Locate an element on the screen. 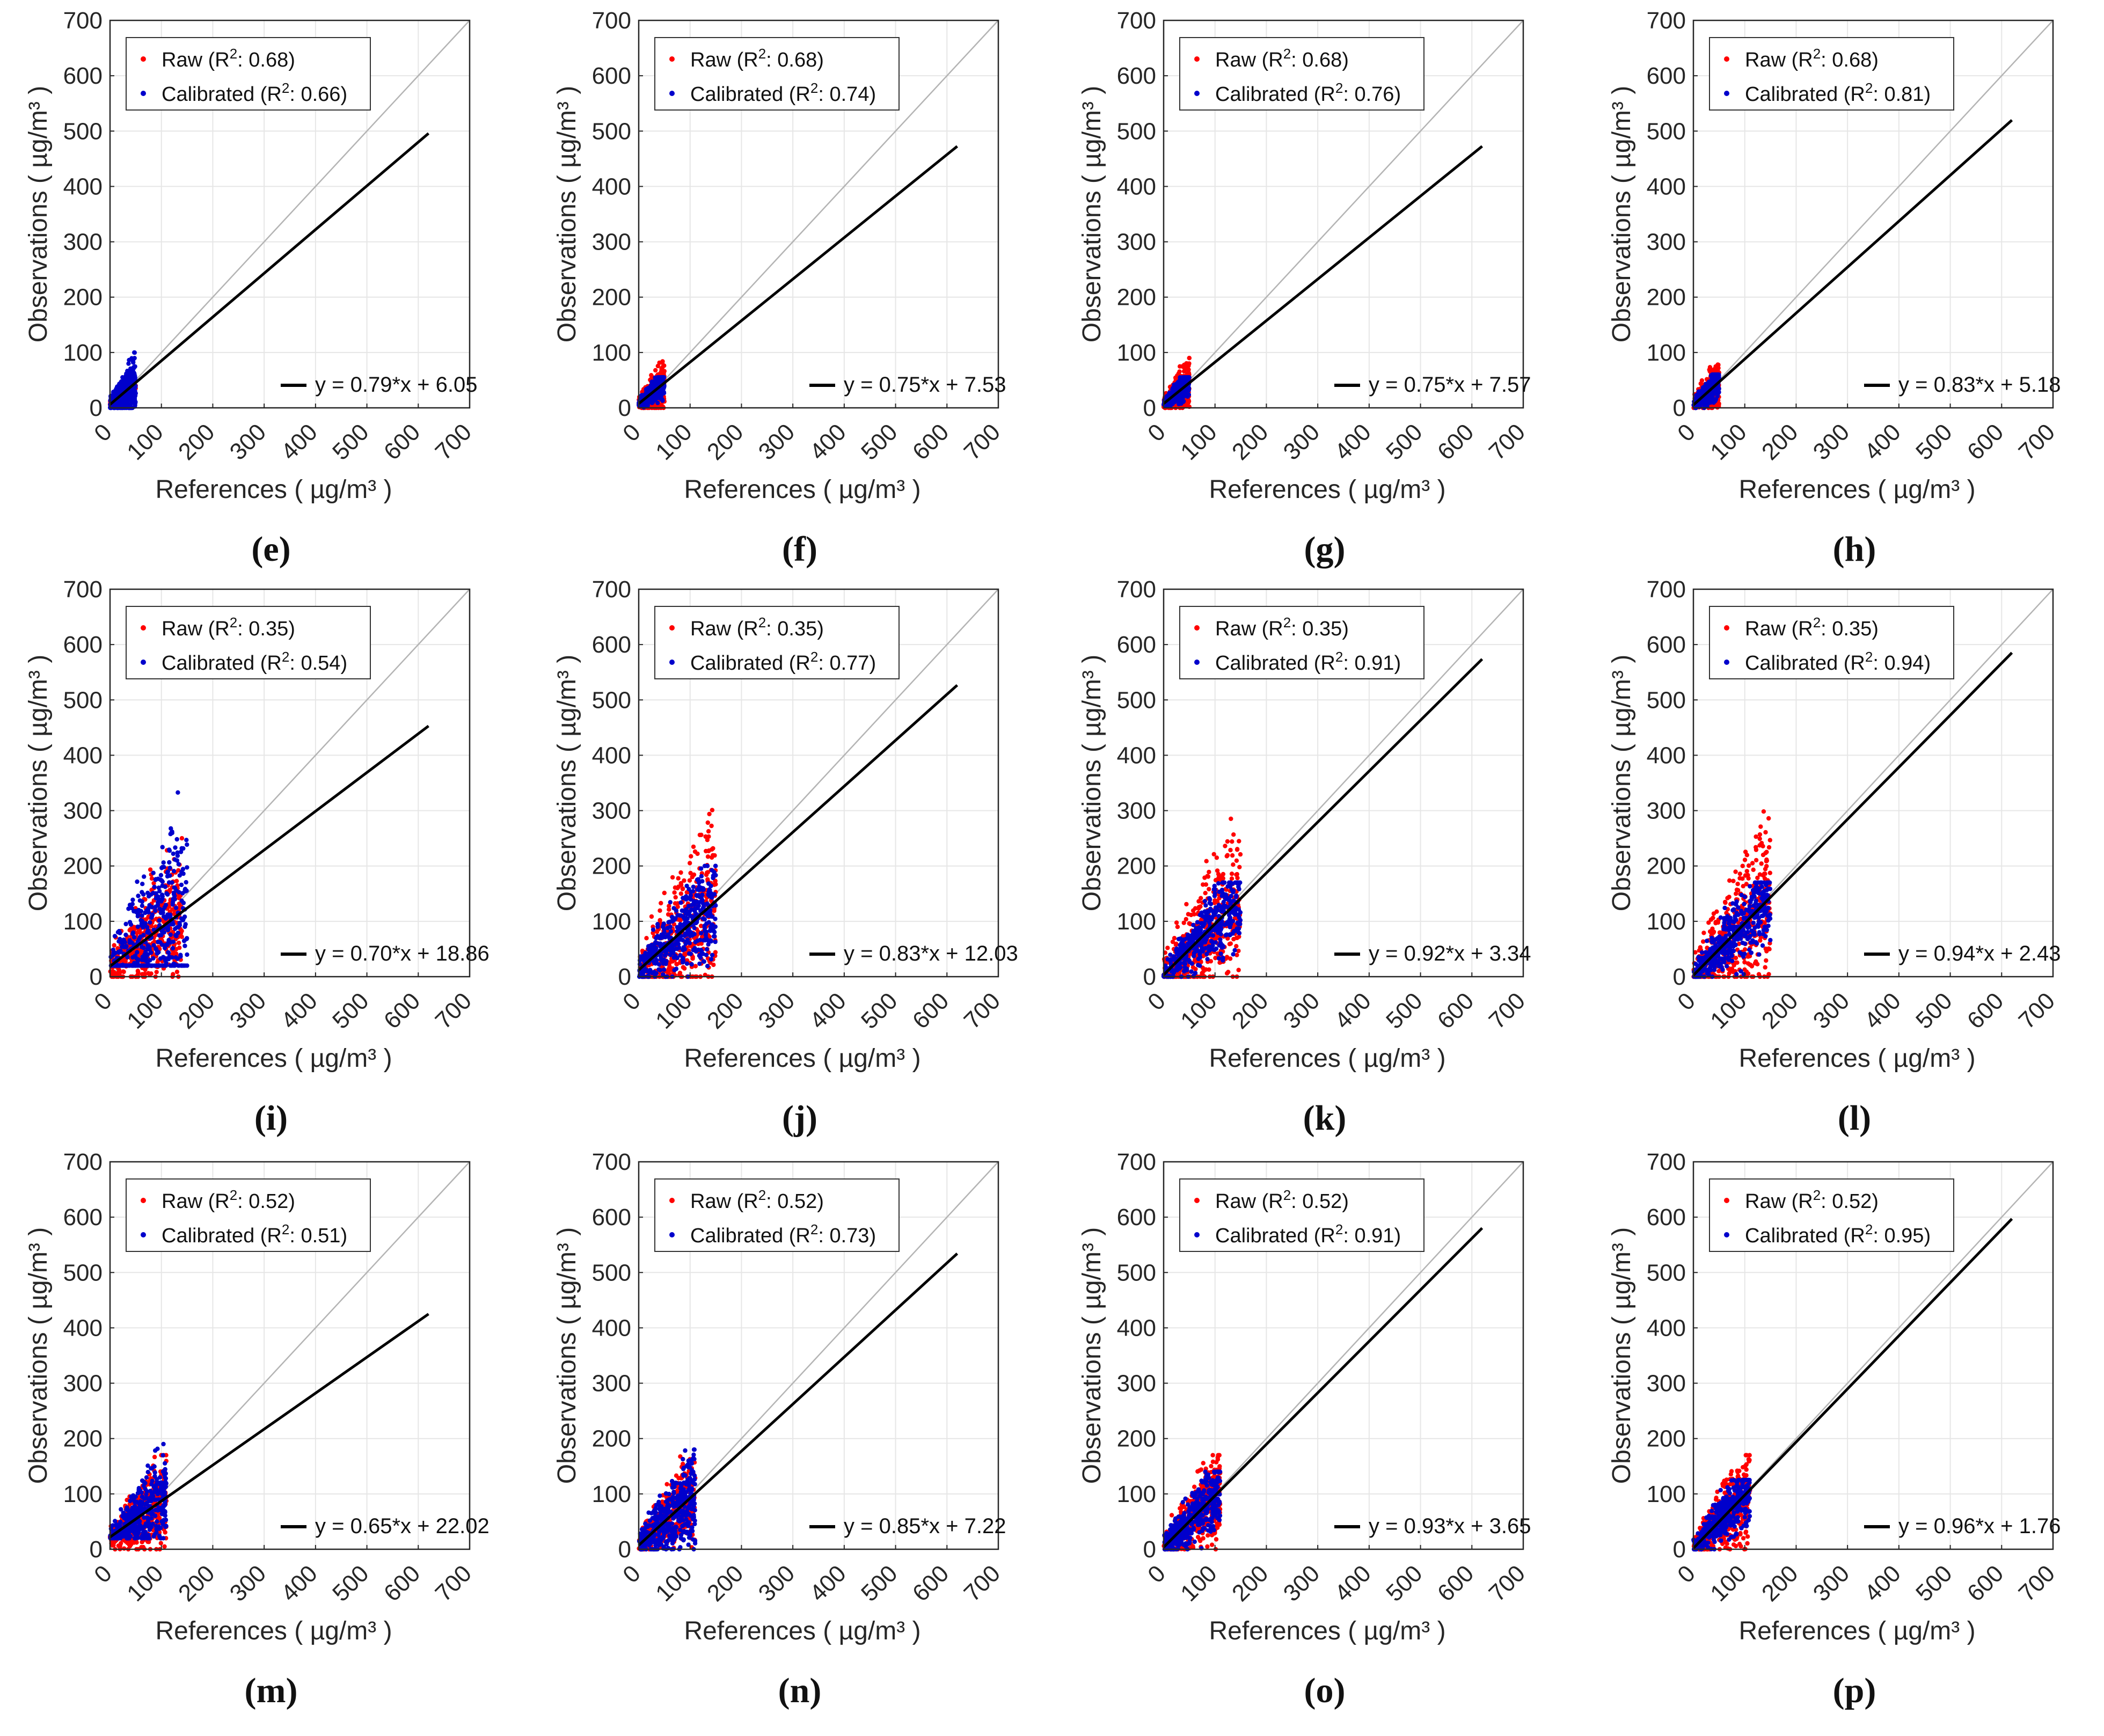  legend-calibrated-label: Calibrated (R2: 0.81) is located at coordinates (1838, 93).